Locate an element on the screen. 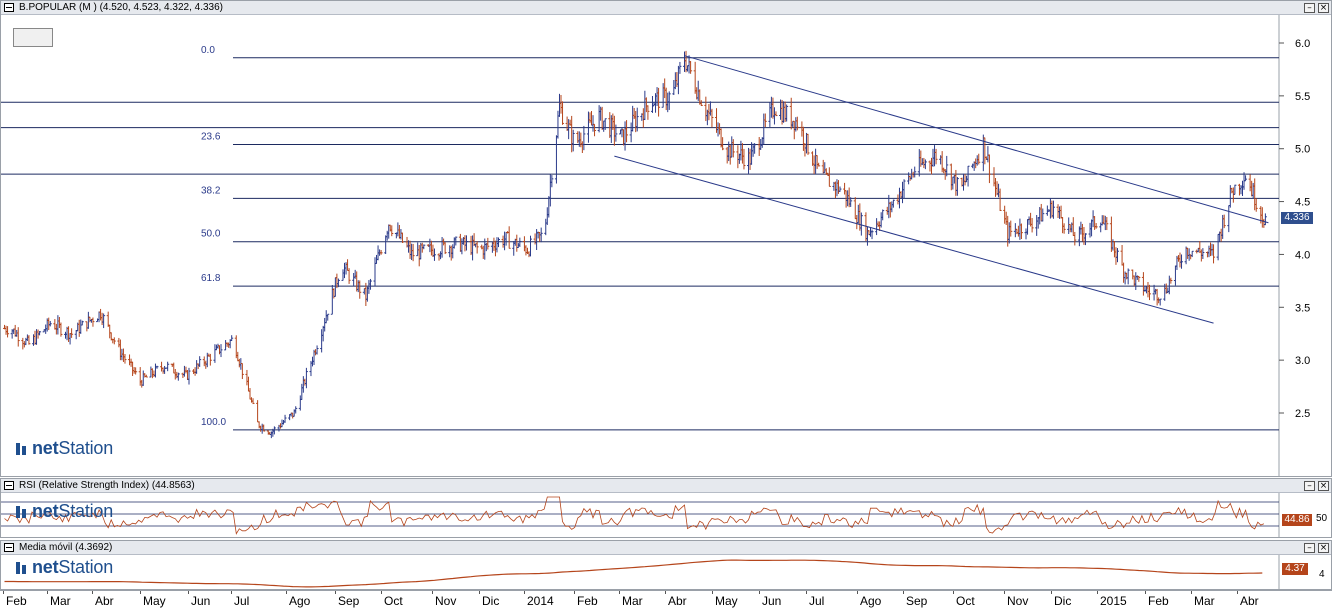 This screenshot has height=610, width=1332. ma-panel-titlebar: Media móvil (4.3692) – × is located at coordinates (666, 548).